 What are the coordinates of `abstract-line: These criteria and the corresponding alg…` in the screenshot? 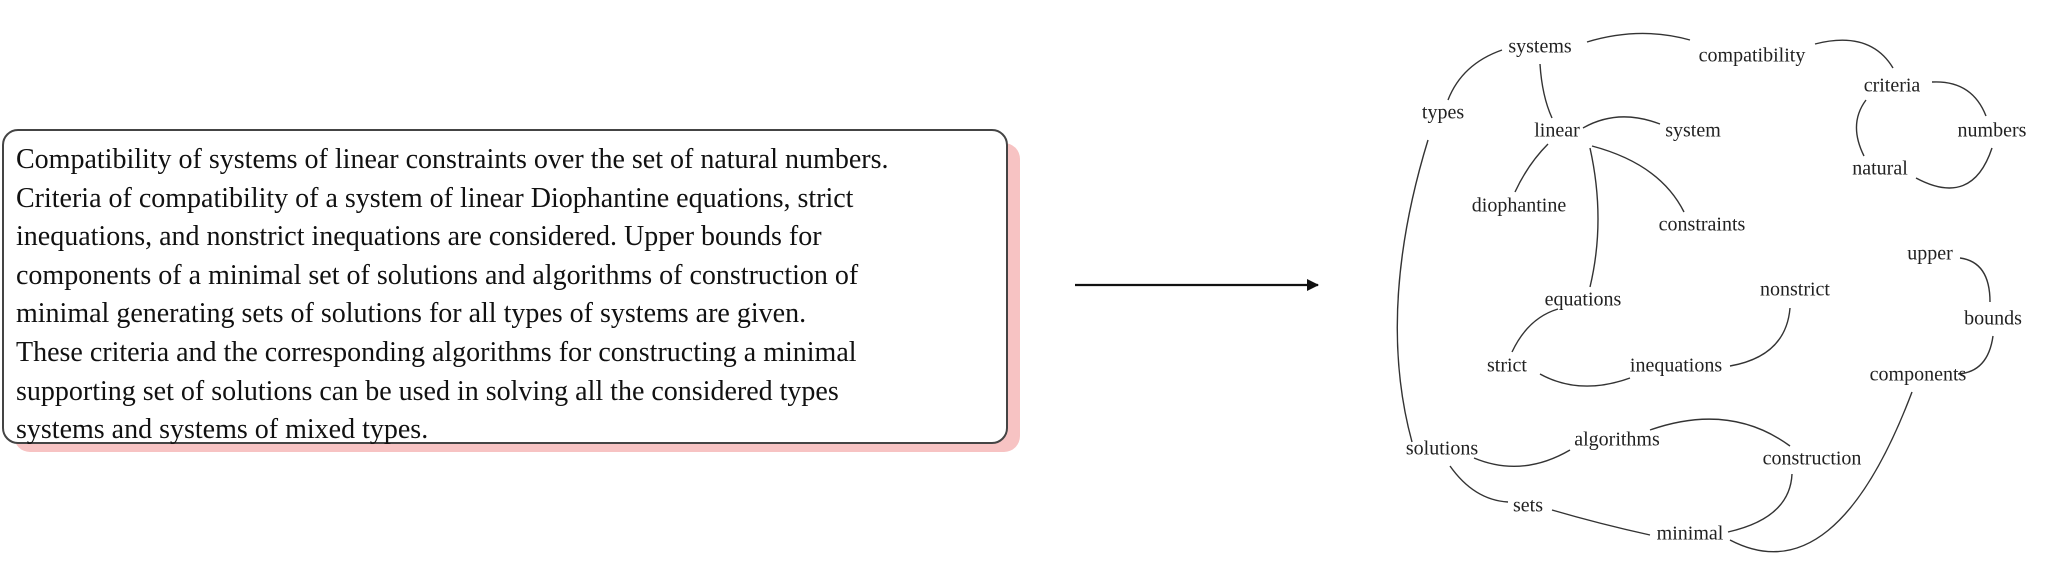 It's located at (436, 352).